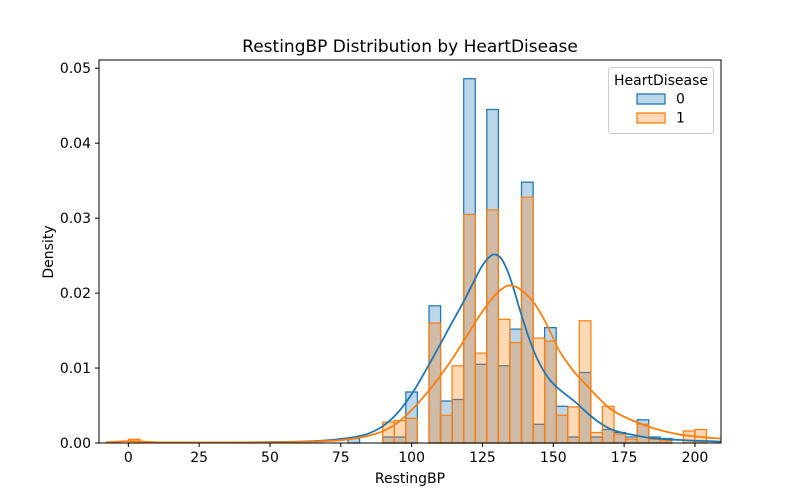  What do you see at coordinates (680, 119) in the screenshot?
I see `legend-label-1: 1` at bounding box center [680, 119].